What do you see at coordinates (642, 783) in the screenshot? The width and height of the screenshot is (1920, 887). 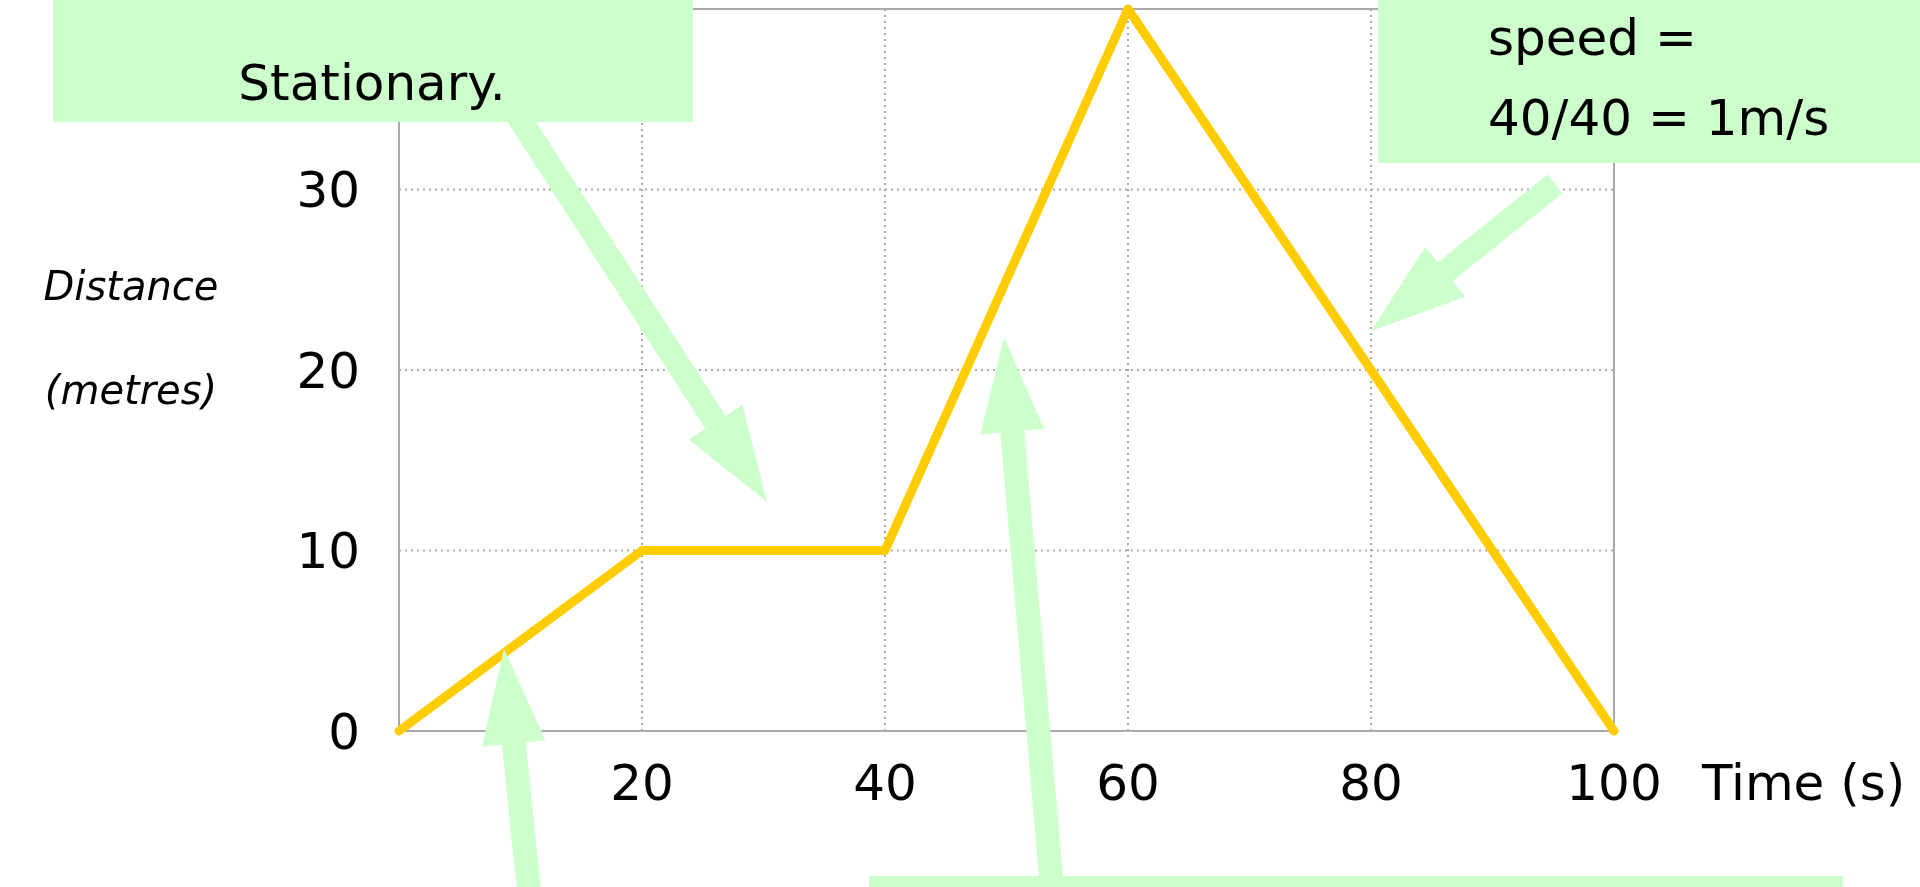 I see `x-tick-label: 20` at bounding box center [642, 783].